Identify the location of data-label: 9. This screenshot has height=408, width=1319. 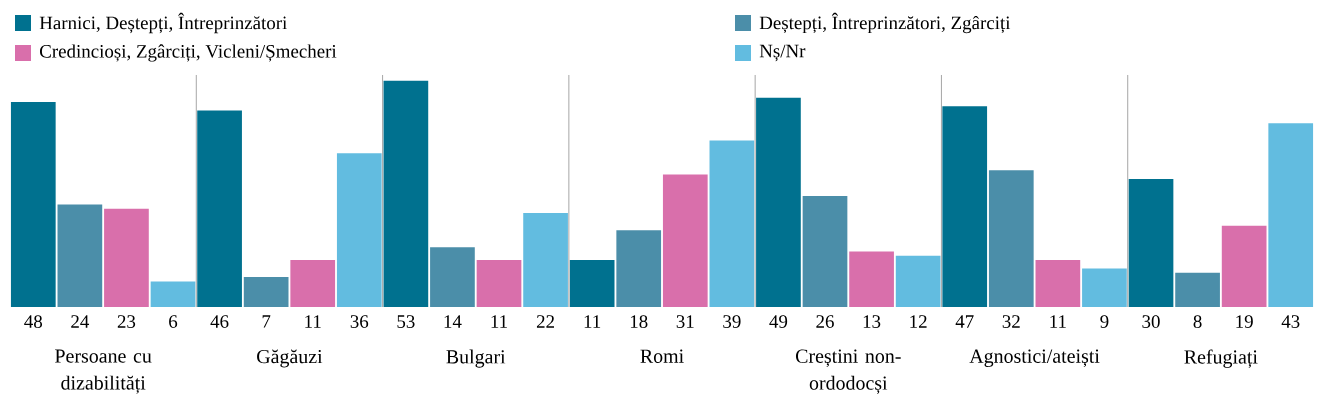
(1104, 321).